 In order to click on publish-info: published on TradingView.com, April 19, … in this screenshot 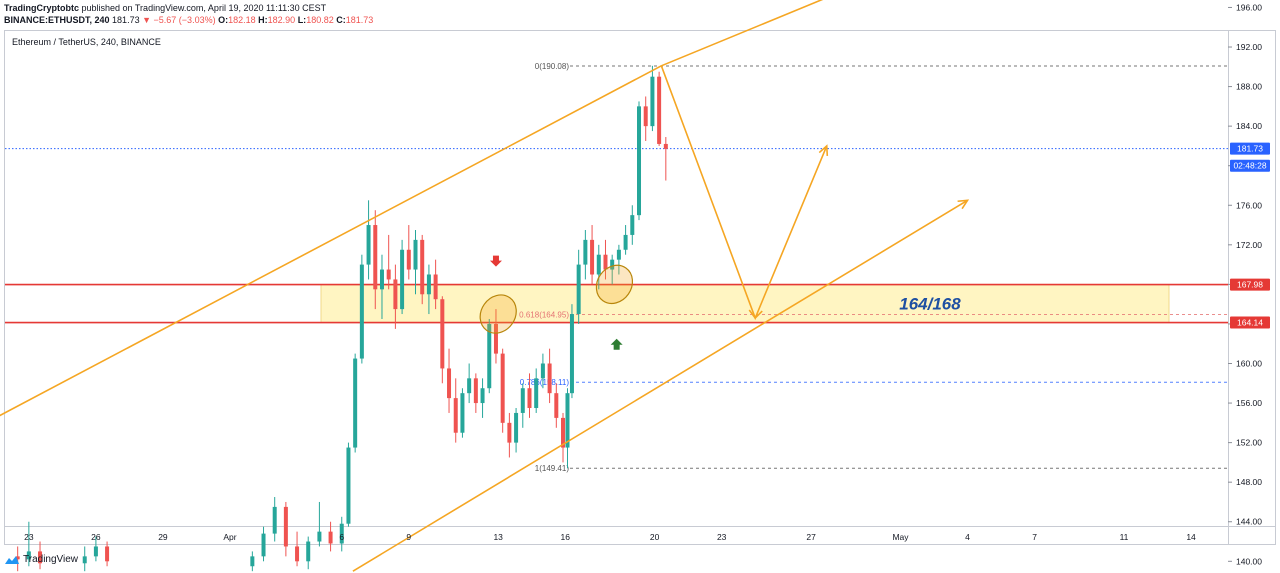, I will do `click(203, 8)`.